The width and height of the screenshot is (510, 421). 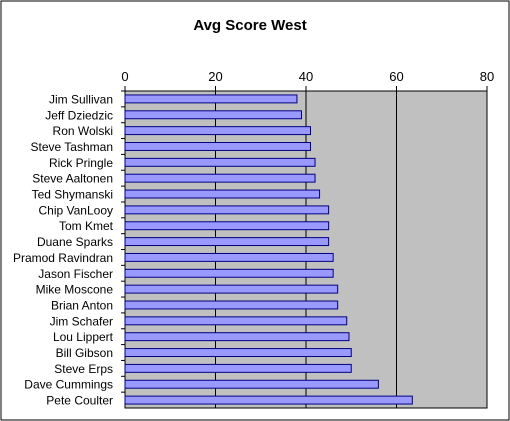 I want to click on category-label: Dave Cummings, so click(x=68, y=385).